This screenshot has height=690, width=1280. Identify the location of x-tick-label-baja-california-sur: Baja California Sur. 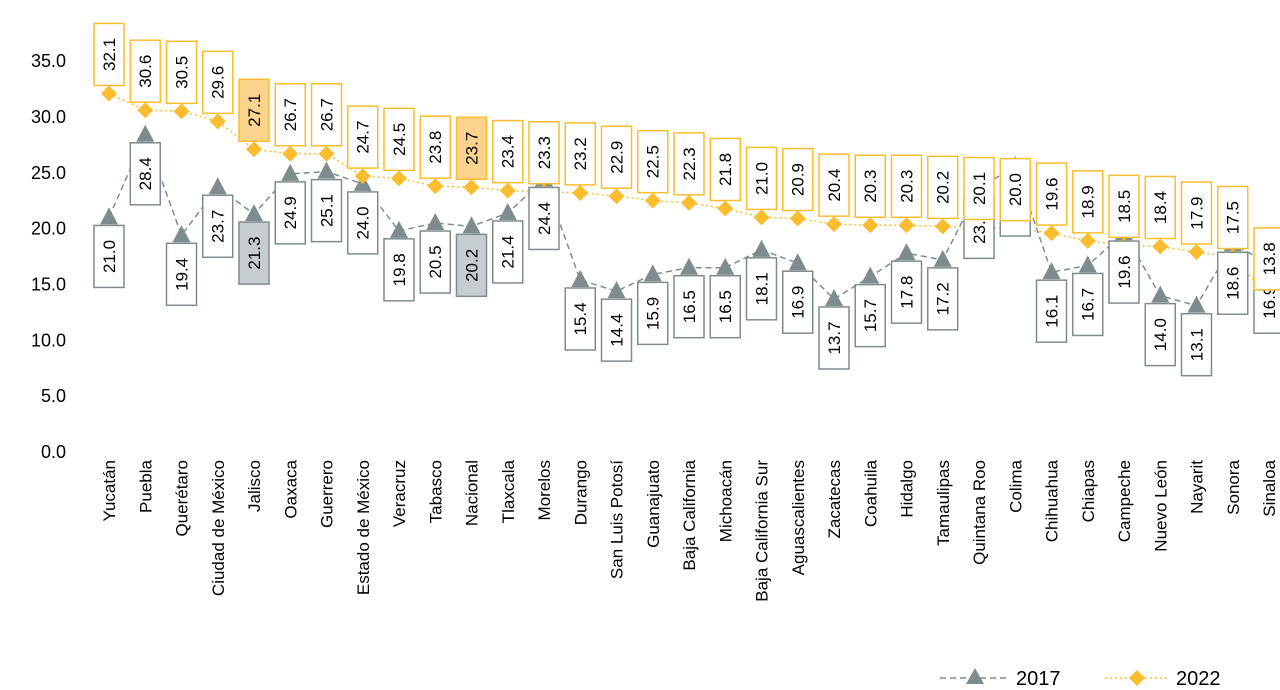
(762, 531).